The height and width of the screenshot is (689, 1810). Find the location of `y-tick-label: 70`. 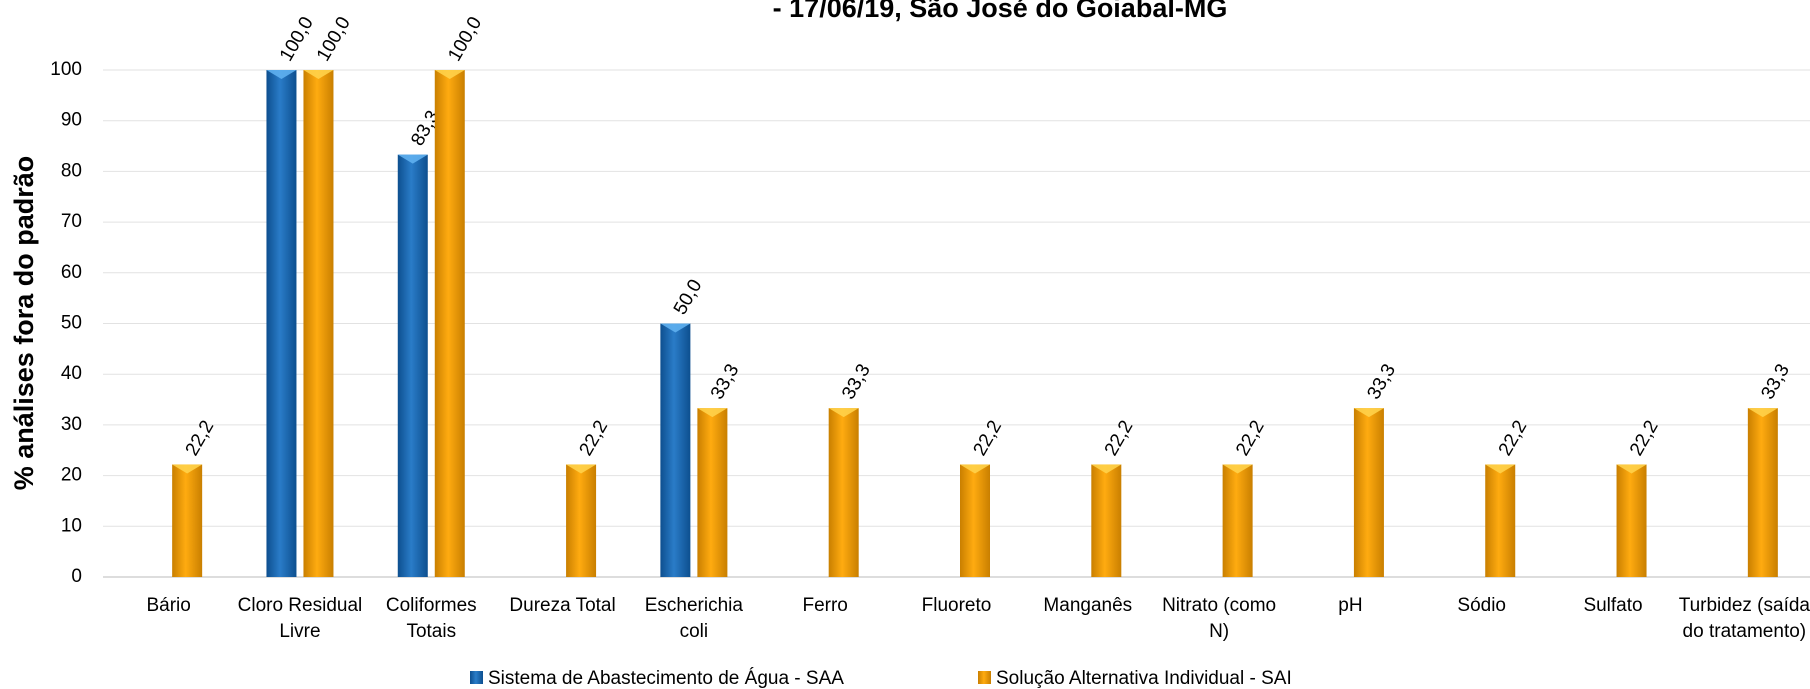

y-tick-label: 70 is located at coordinates (71, 221).